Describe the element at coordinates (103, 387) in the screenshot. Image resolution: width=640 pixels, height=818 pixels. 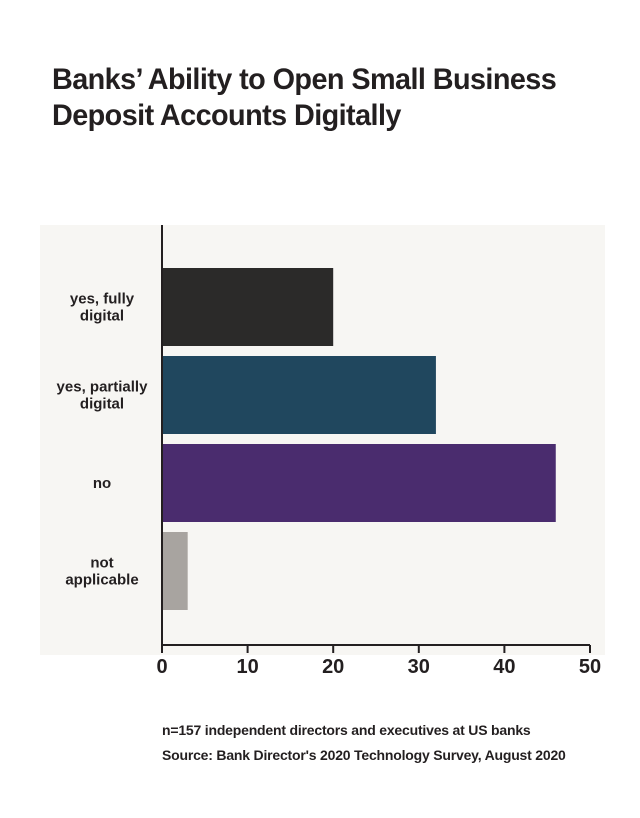
I see `category-label-line: yes, partially` at that location.